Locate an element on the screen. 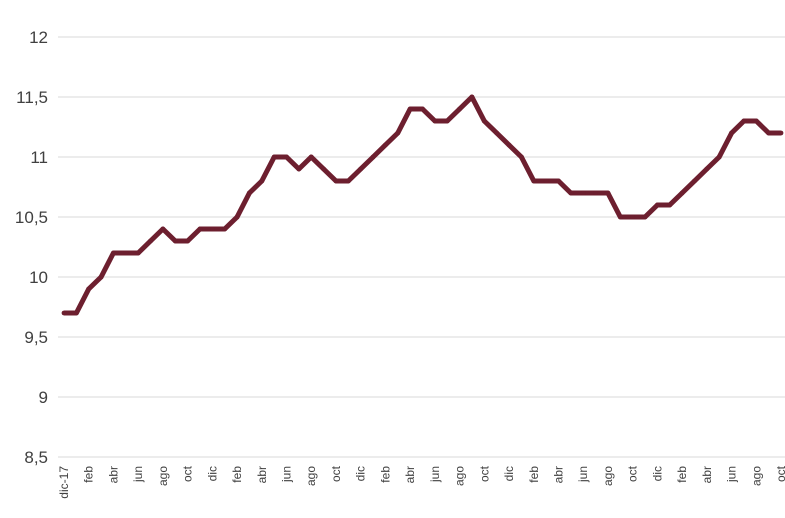 The height and width of the screenshot is (518, 785). y-tick-label: 11 is located at coordinates (39, 157).